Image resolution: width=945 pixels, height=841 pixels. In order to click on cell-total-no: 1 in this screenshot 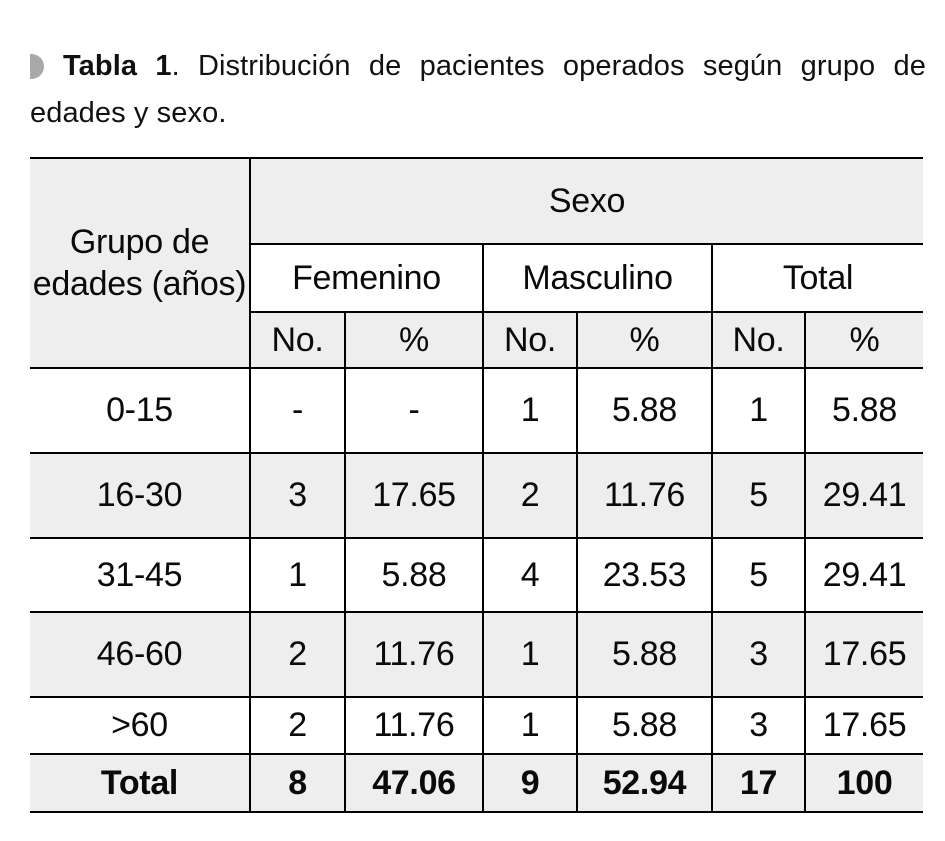, I will do `click(758, 410)`.